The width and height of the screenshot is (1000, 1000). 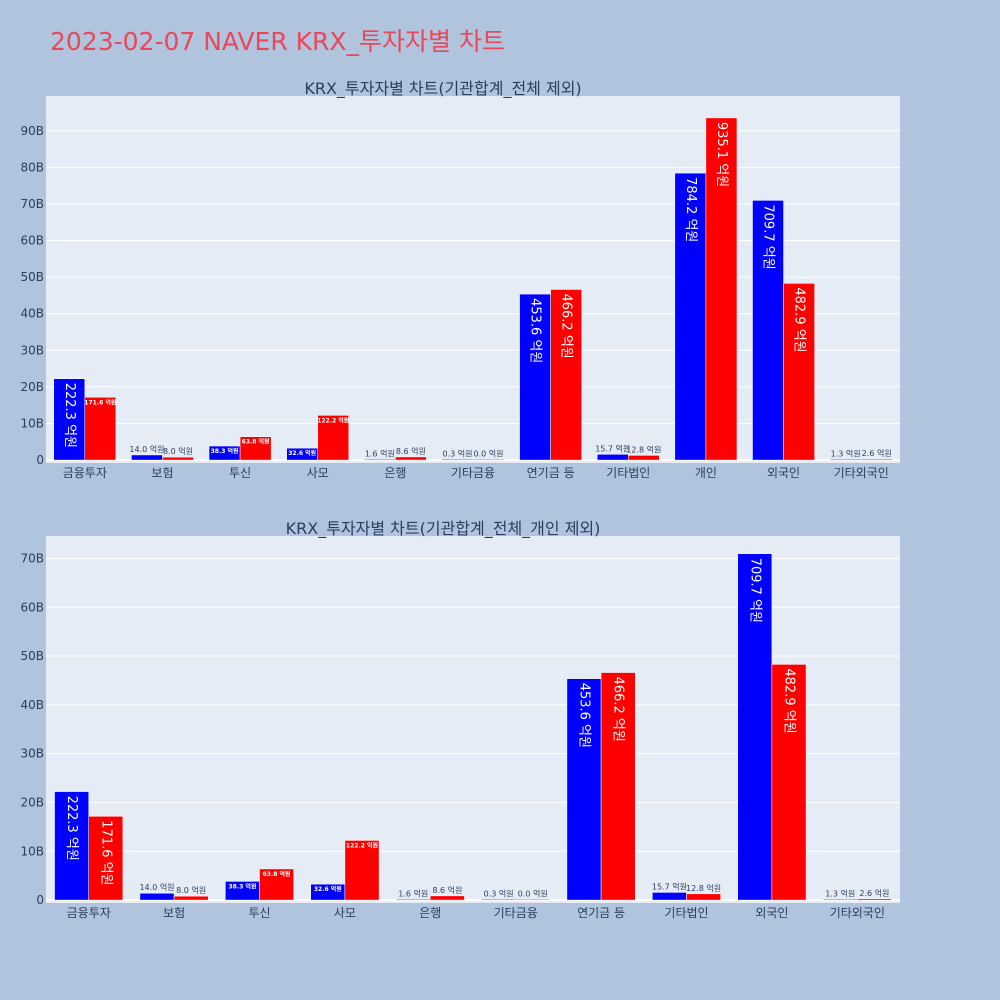 What do you see at coordinates (686, 913) in the screenshot?
I see `x-tick-label: 기타법인` at bounding box center [686, 913].